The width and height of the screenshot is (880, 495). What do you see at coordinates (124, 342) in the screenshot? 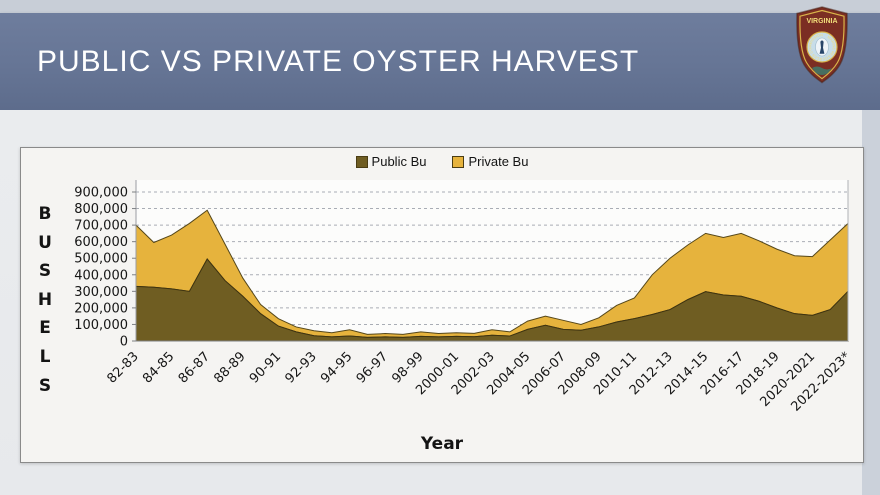
I see `y-tick-label: 0` at bounding box center [124, 342].